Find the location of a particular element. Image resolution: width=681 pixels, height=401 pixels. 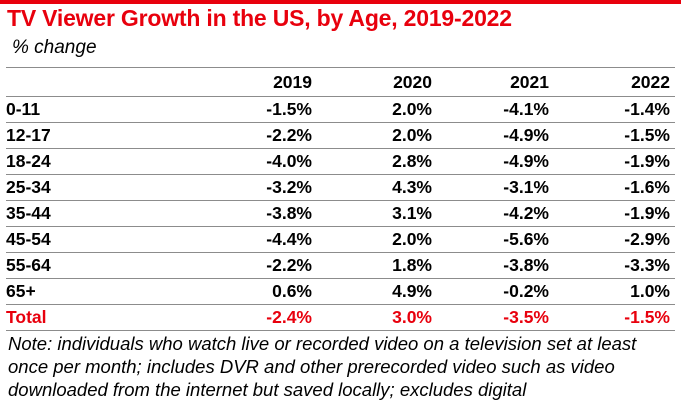

table-cell: 2.8% is located at coordinates (412, 161).